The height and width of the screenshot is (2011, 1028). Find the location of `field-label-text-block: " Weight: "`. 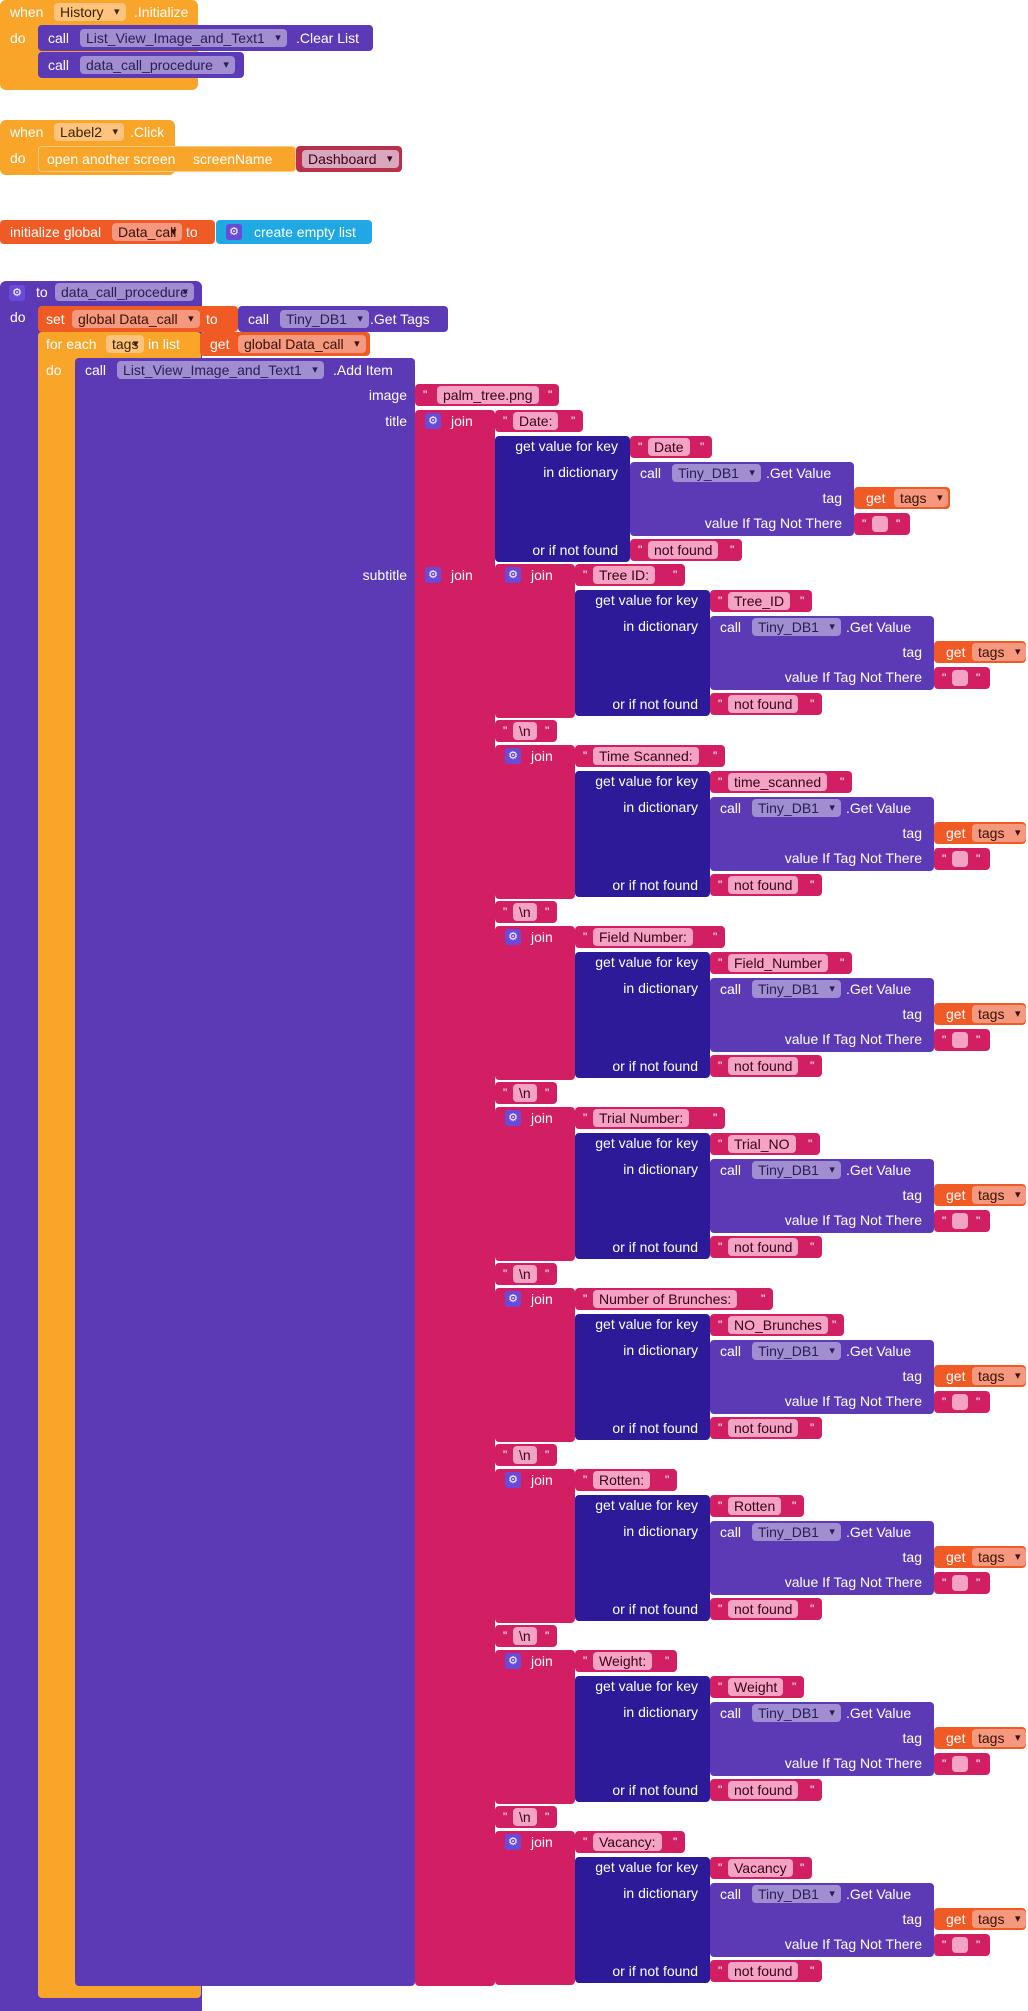

field-label-text-block: " Weight: " is located at coordinates (626, 1661).